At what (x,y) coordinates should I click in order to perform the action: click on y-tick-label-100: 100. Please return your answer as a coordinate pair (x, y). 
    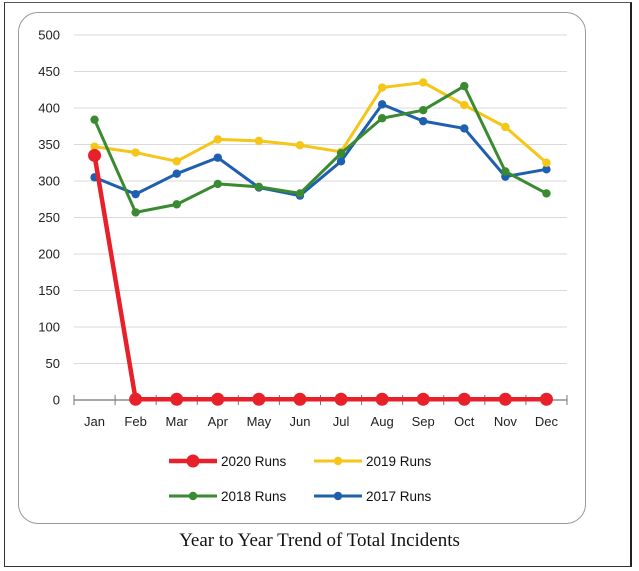
    Looking at the image, I should click on (49, 327).